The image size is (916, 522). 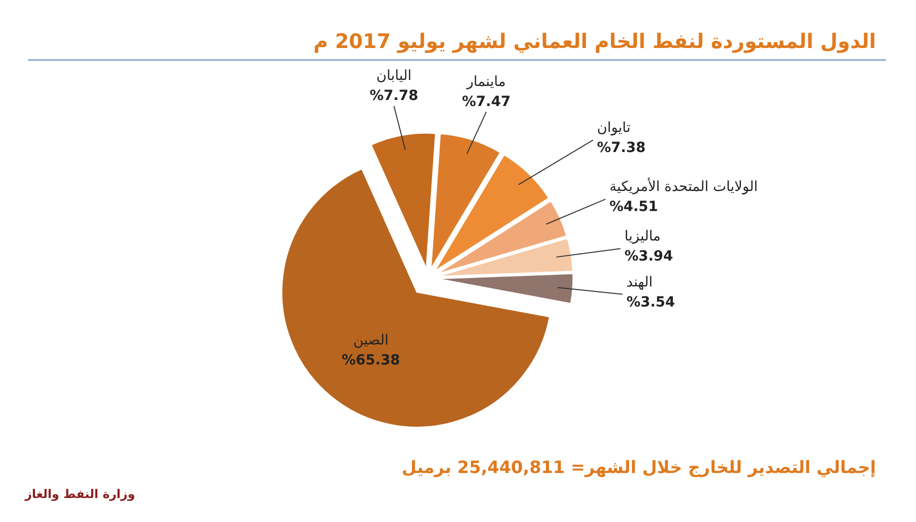 What do you see at coordinates (594, 41) in the screenshot?
I see `chart-title: الدول المستوردة لنفط الخام العماني لشهر يوليو 2017 م` at bounding box center [594, 41].